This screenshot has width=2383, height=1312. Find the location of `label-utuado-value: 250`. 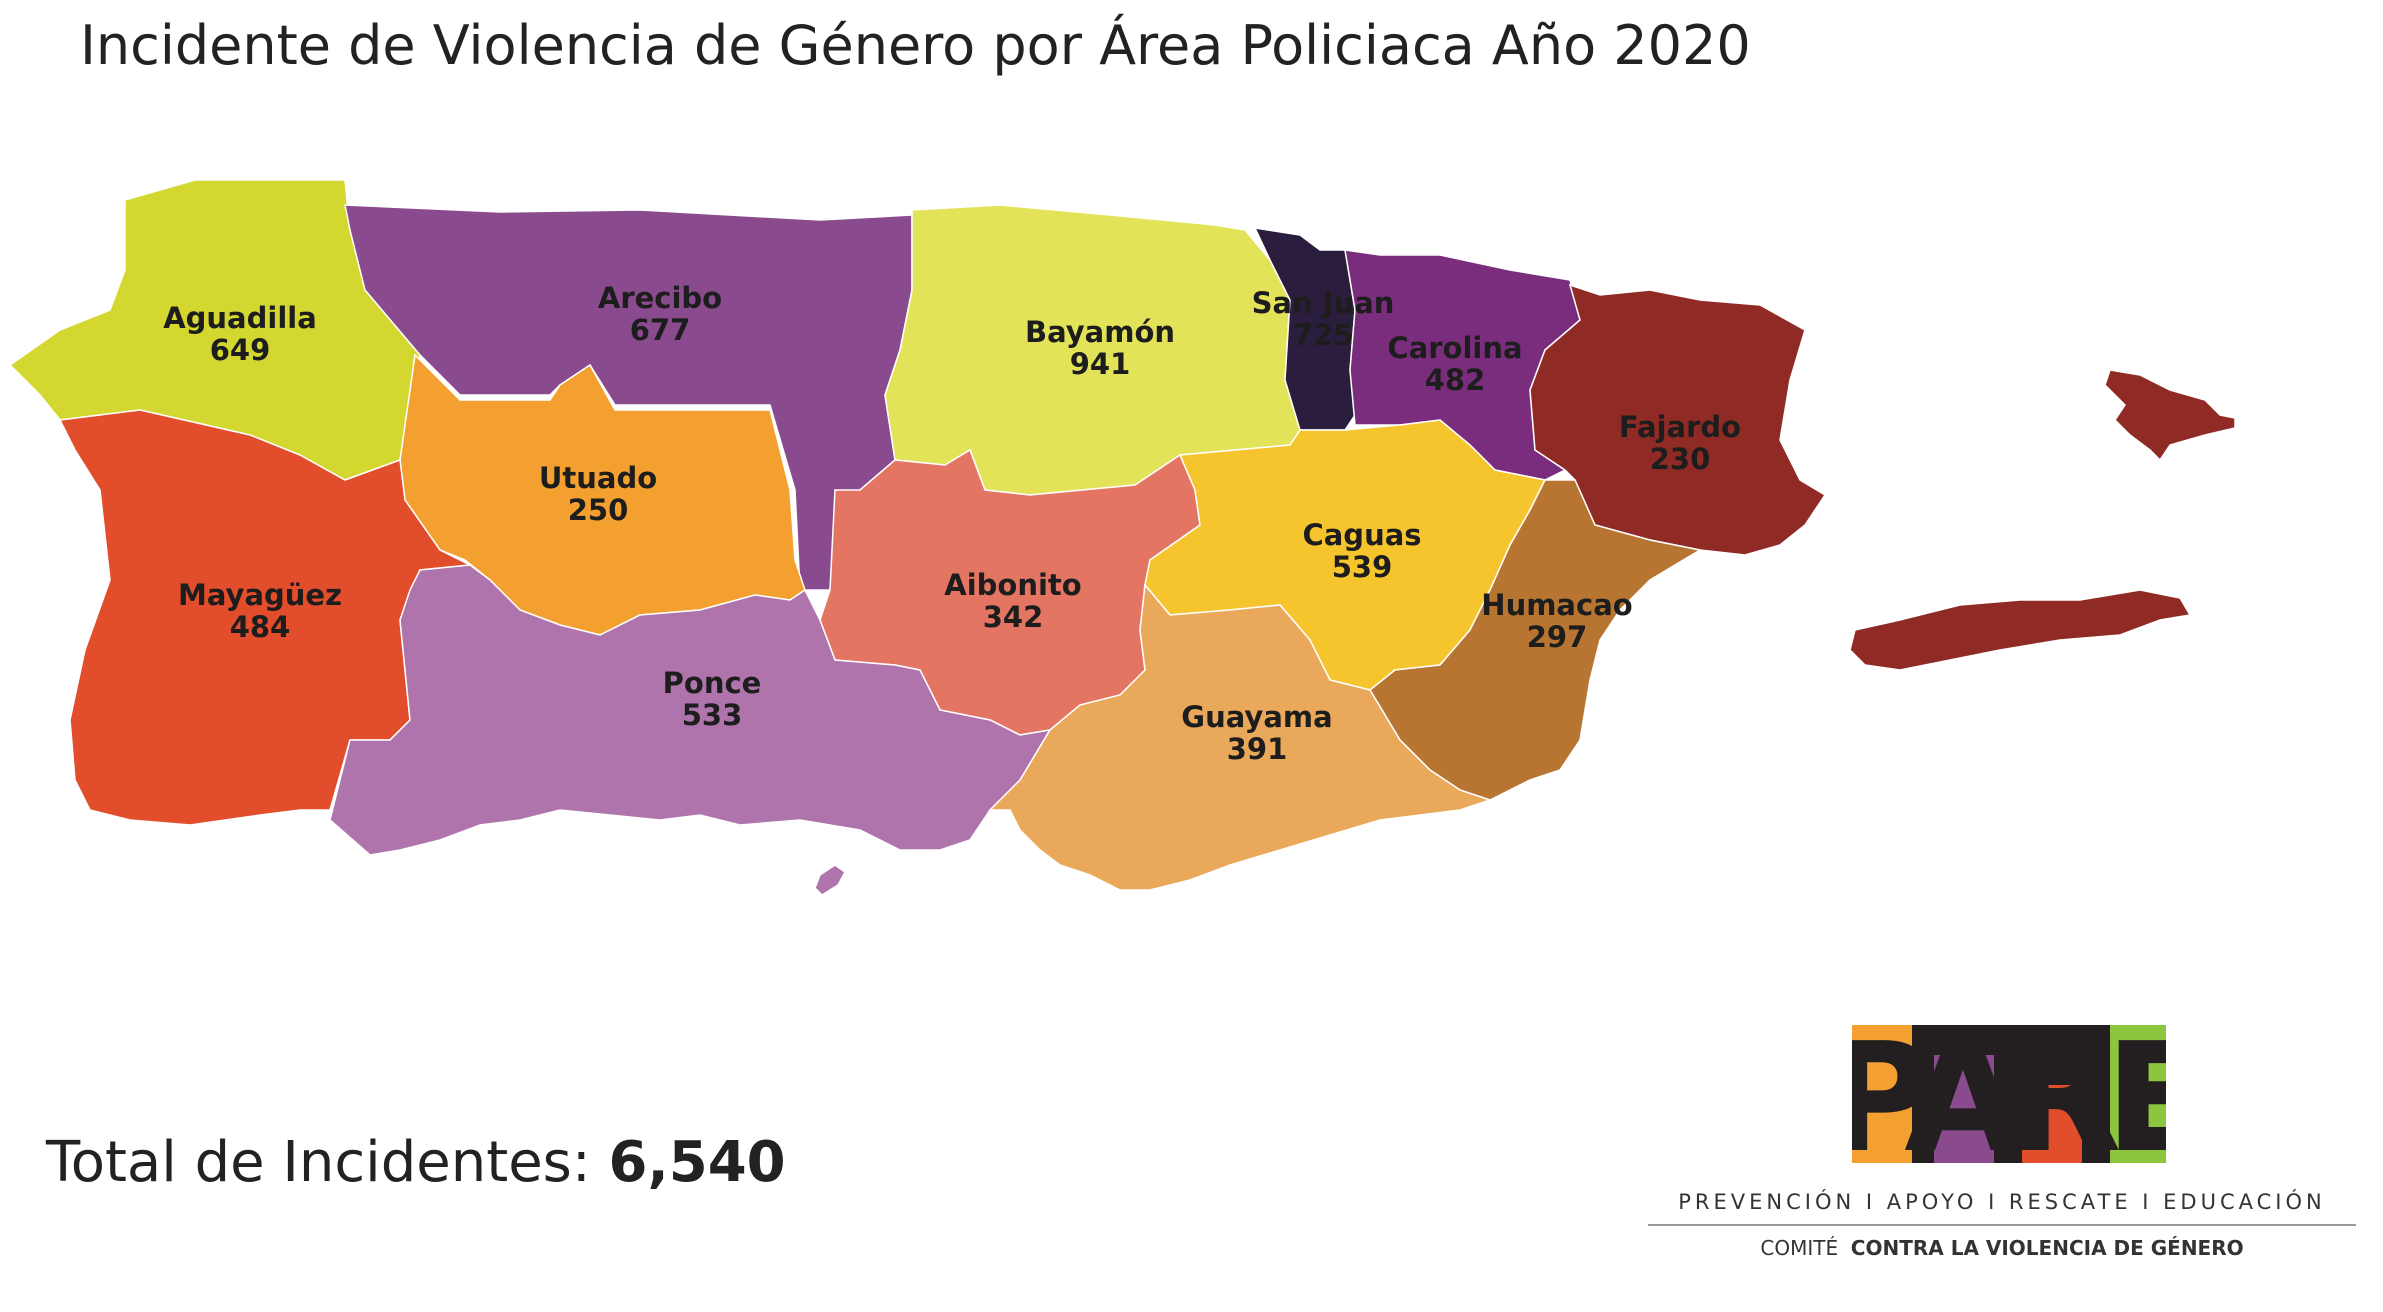

label-utuado-value: 250 is located at coordinates (598, 510).